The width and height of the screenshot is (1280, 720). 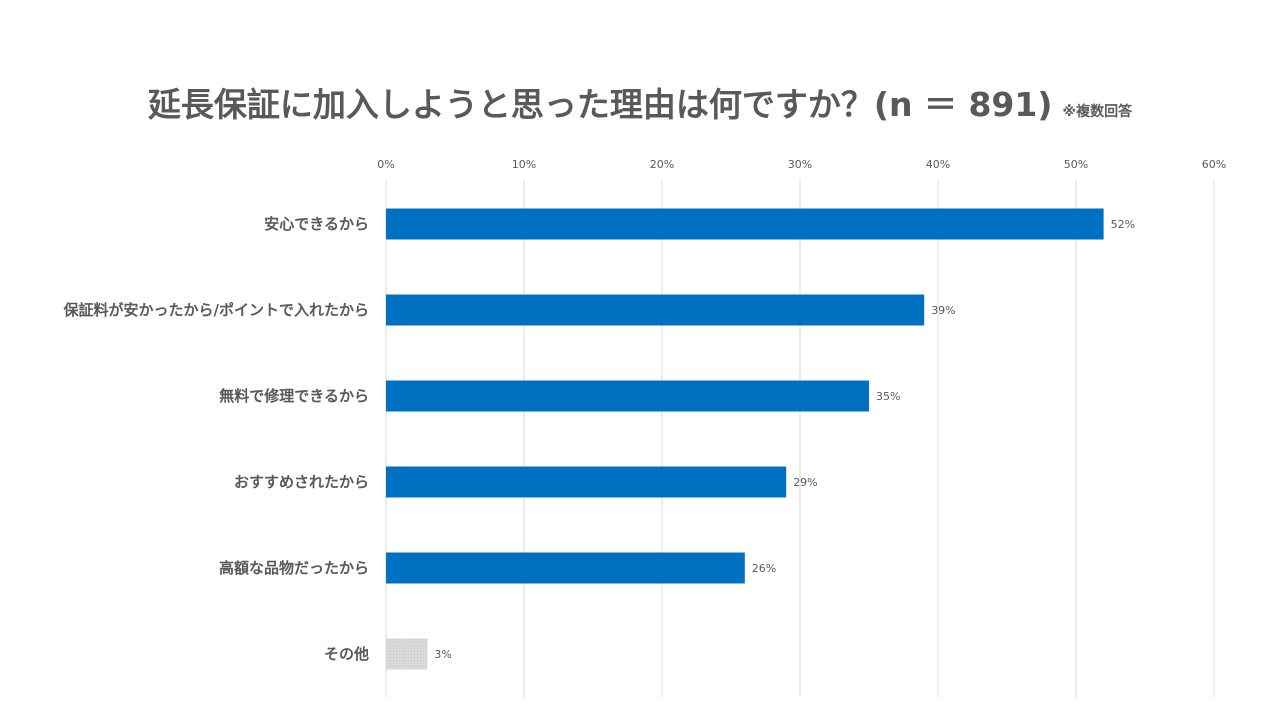 What do you see at coordinates (294, 568) in the screenshot?
I see `category-label: 高額な品物だったから` at bounding box center [294, 568].